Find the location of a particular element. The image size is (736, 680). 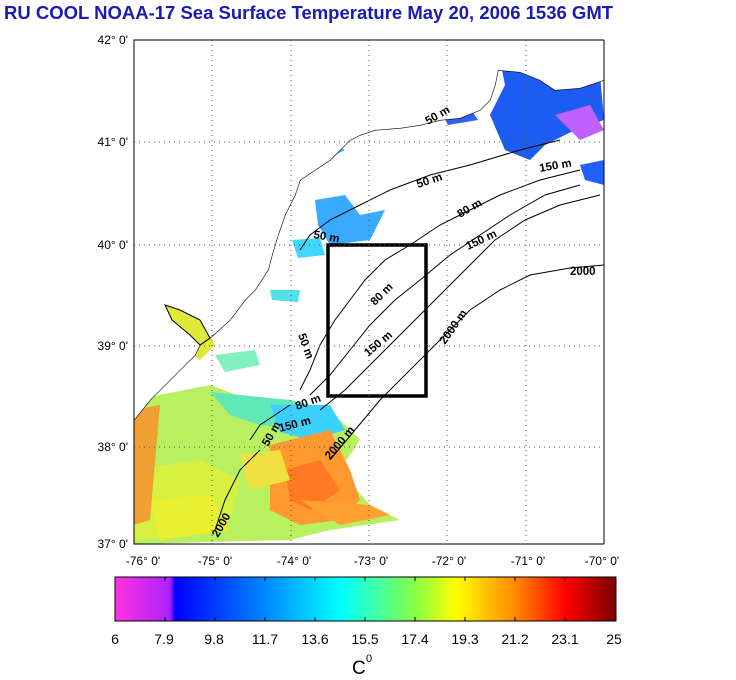

lat-label: 42° 0' is located at coordinates (113, 40).